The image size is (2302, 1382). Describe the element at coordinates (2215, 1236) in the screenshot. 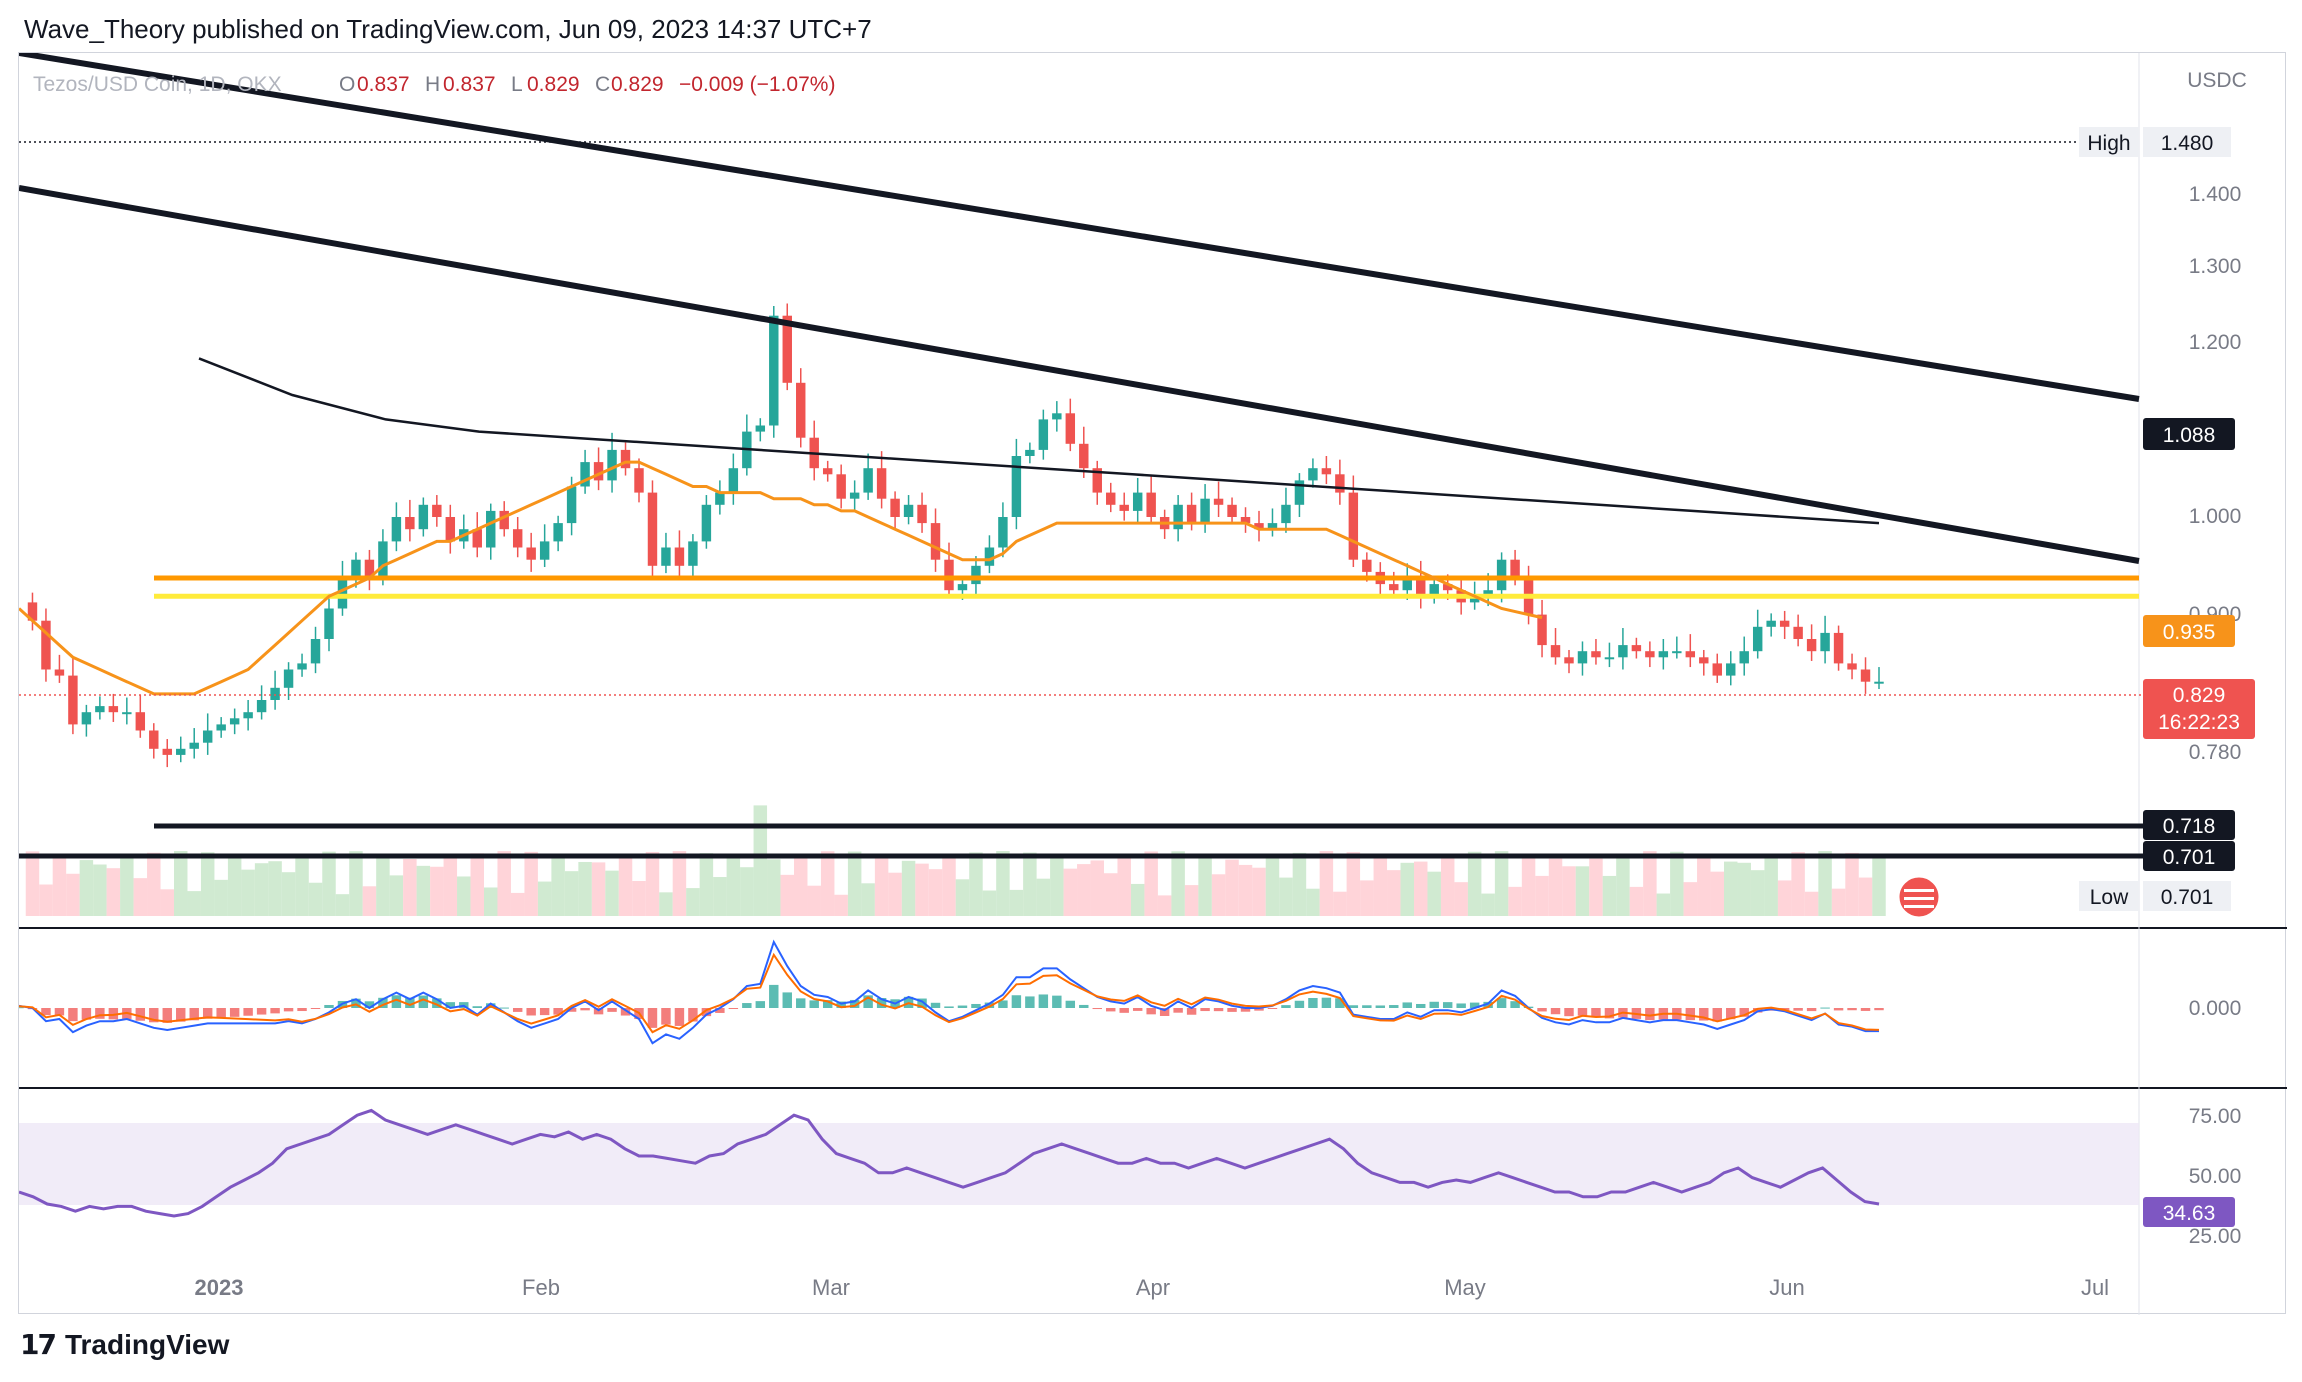

I see `rsi-tick: 25.00` at that location.